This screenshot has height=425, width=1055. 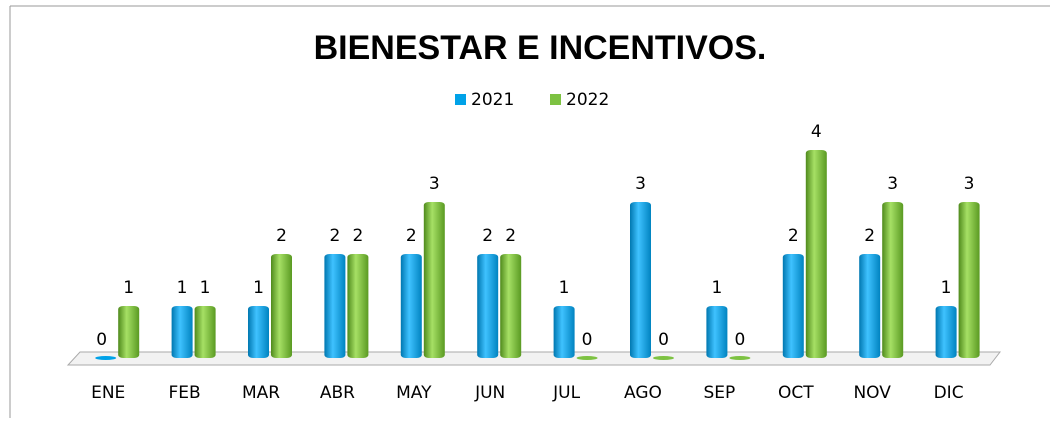 What do you see at coordinates (796, 393) in the screenshot?
I see `x-tick-label: OCT` at bounding box center [796, 393].